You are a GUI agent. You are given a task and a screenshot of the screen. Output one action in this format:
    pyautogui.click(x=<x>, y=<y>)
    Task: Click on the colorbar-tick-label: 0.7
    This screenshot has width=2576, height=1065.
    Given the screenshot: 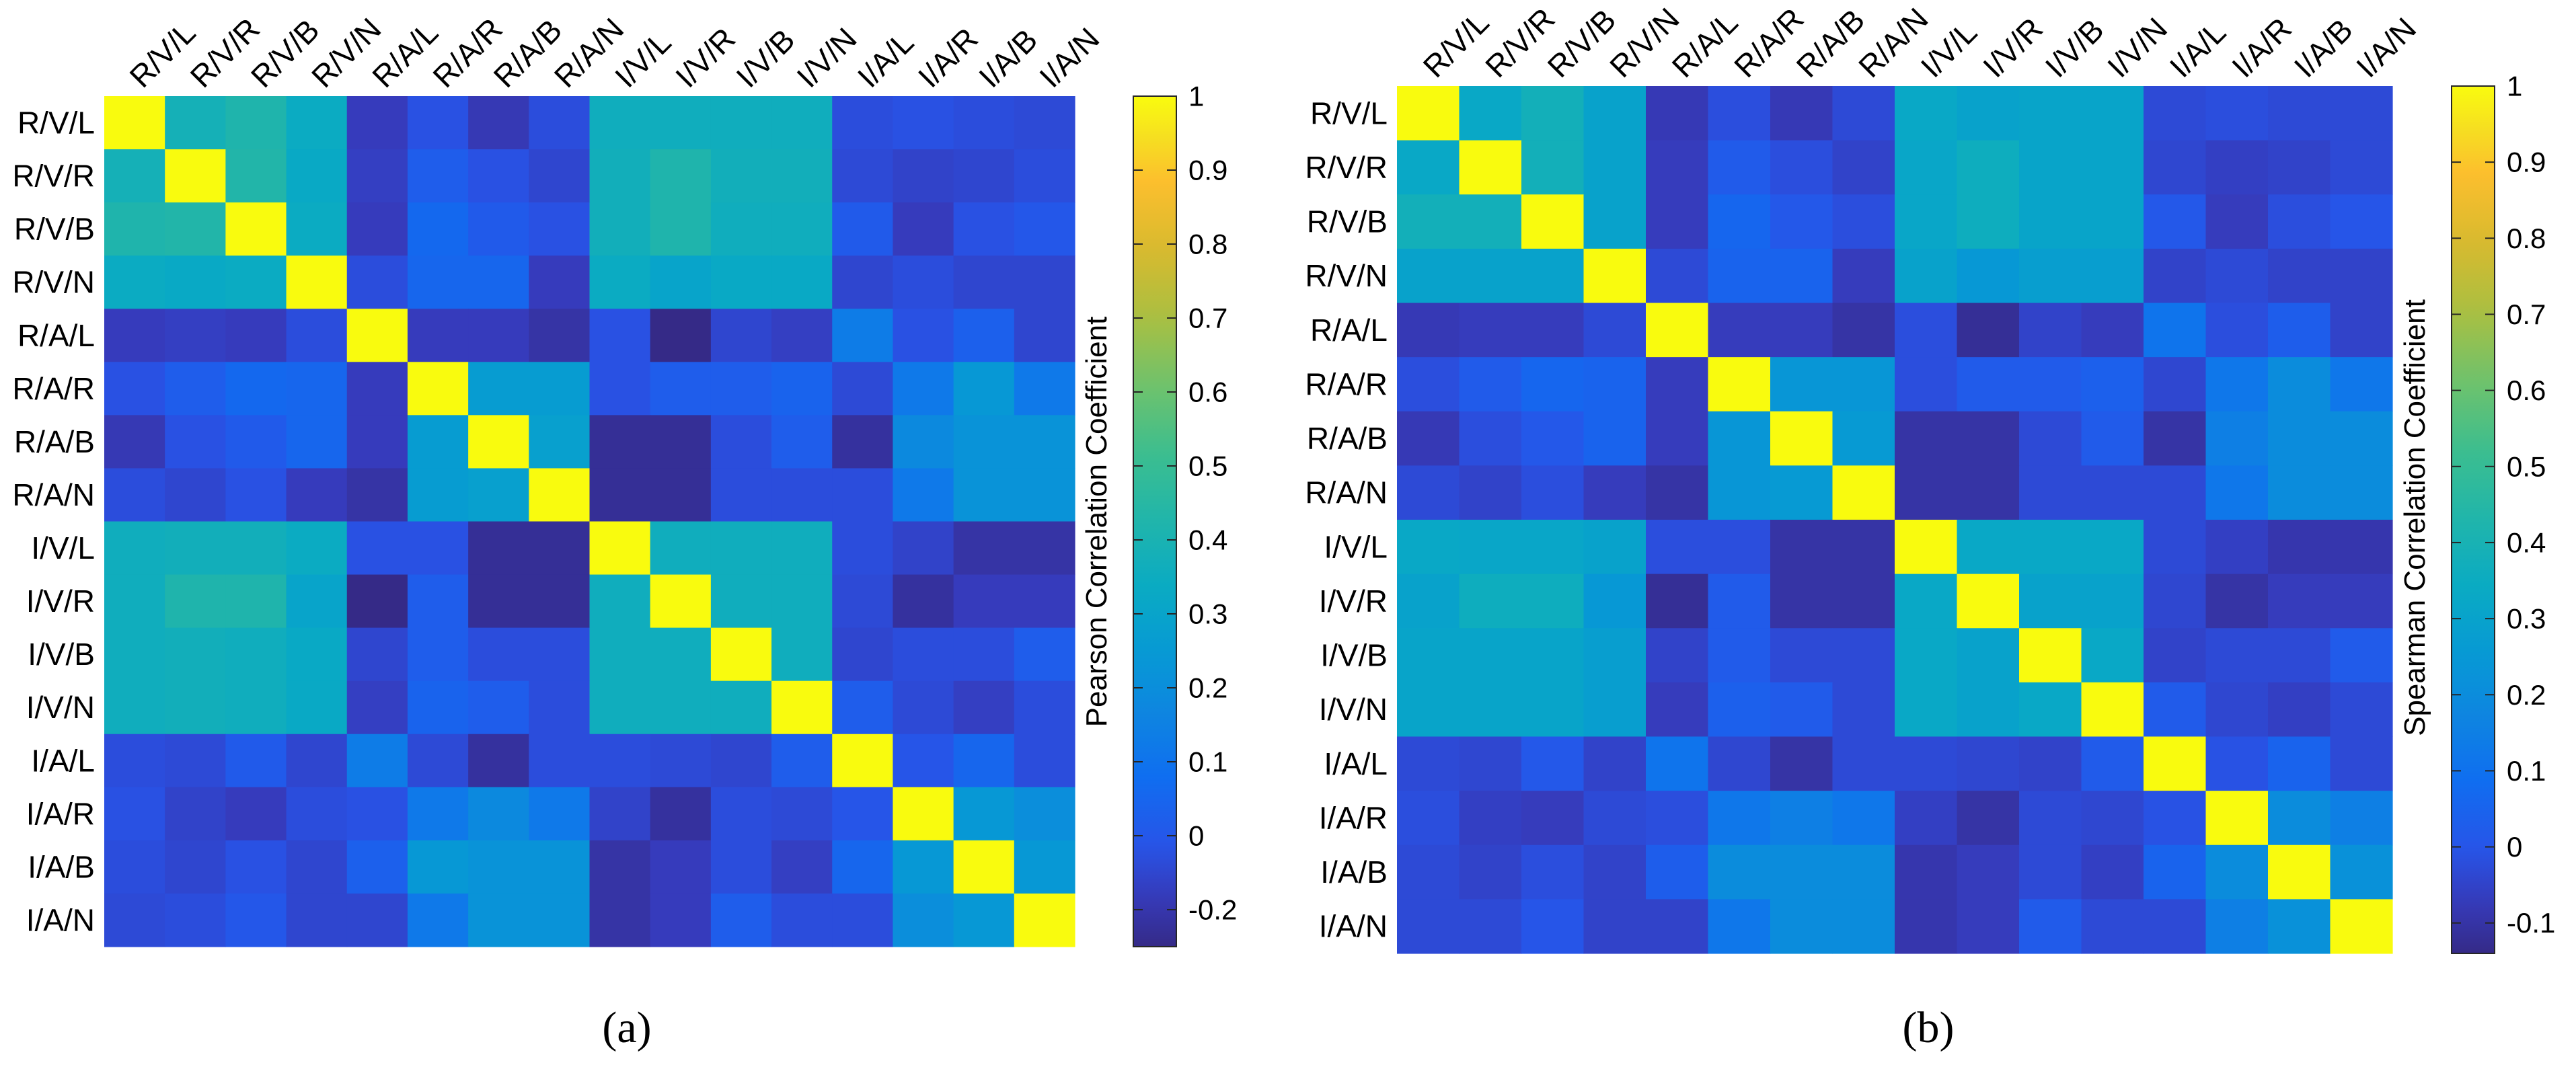 What is the action you would take?
    pyautogui.click(x=2526, y=314)
    